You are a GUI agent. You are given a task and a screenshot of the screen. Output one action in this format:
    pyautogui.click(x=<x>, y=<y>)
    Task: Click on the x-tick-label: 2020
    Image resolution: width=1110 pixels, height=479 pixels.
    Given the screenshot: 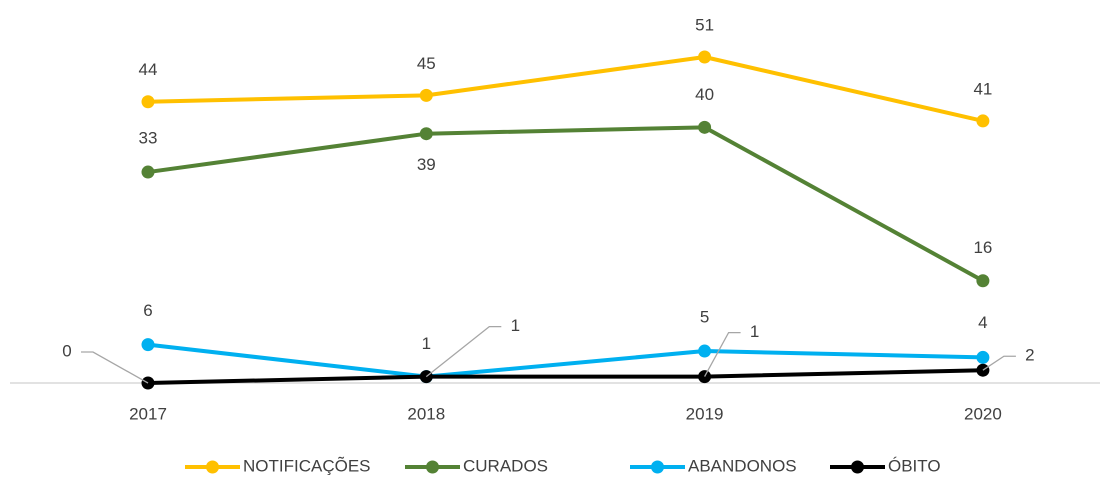 What is the action you would take?
    pyautogui.click(x=983, y=413)
    